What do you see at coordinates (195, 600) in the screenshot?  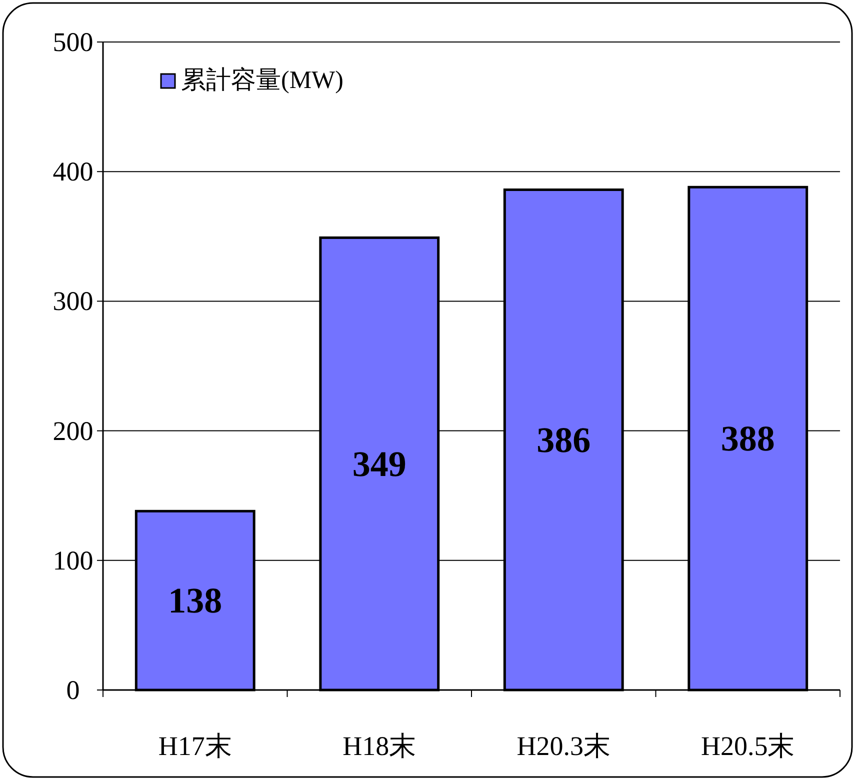 I see `data-label: 138` at bounding box center [195, 600].